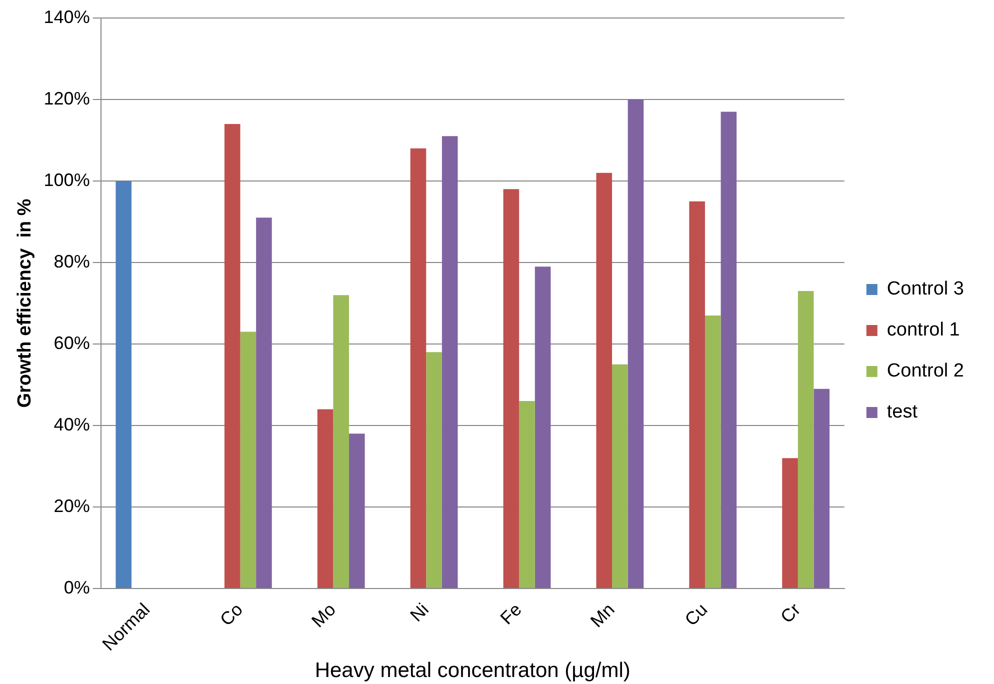 The width and height of the screenshot is (994, 684). I want to click on legend-label: Control 2, so click(925, 371).